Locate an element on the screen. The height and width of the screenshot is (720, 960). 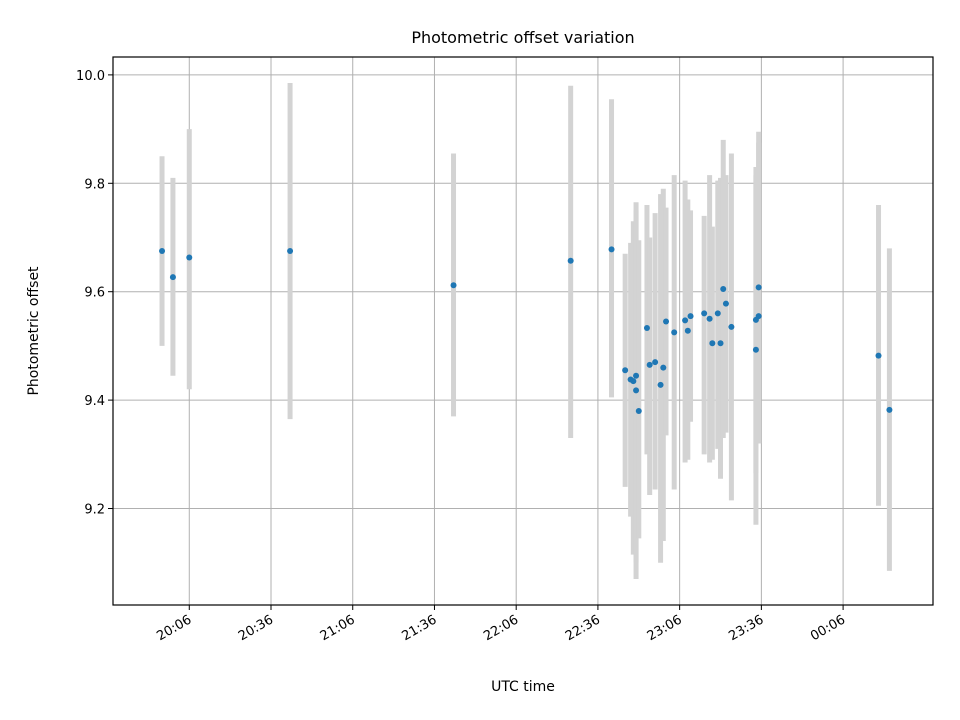
y-tick-label: 9.4 is located at coordinates (94, 401).